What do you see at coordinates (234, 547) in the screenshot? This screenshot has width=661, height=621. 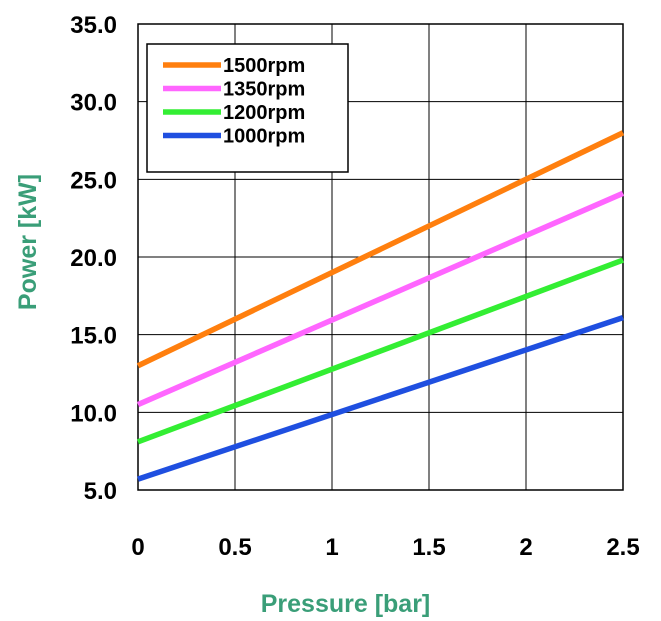 I see `x-tick-label: 0.5` at bounding box center [234, 547].